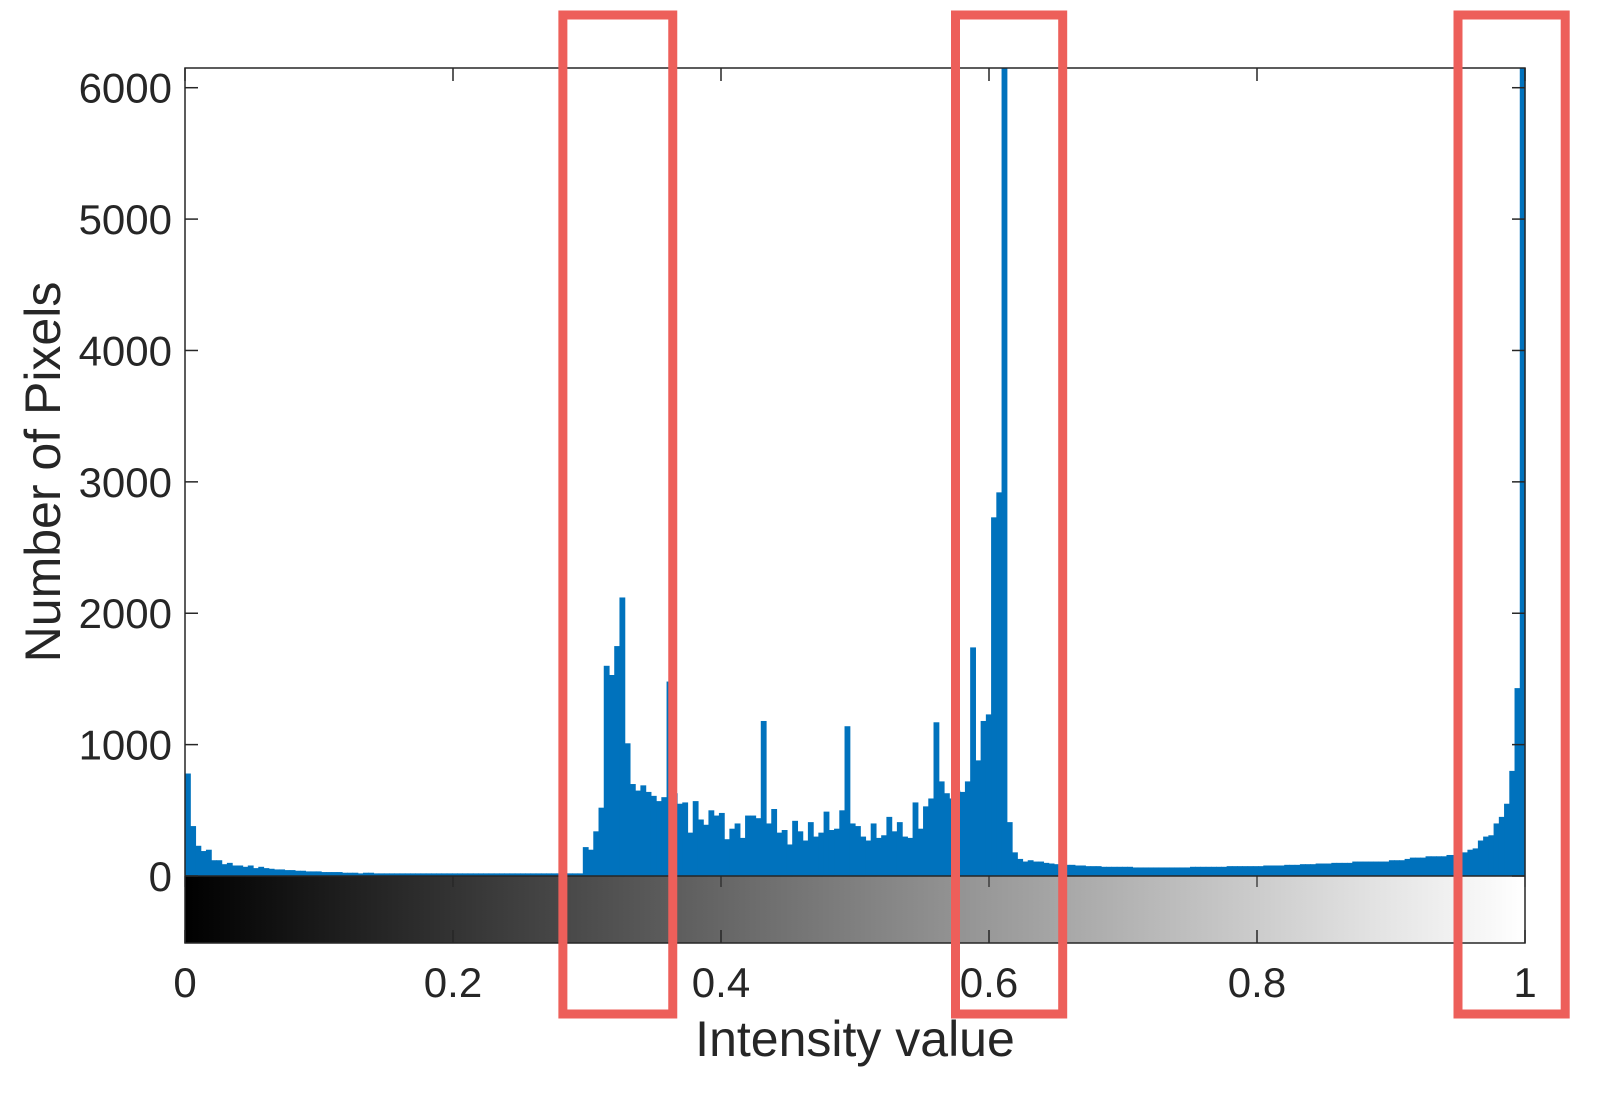  What do you see at coordinates (125, 482) in the screenshot?
I see `y-tick-label: 3000` at bounding box center [125, 482].